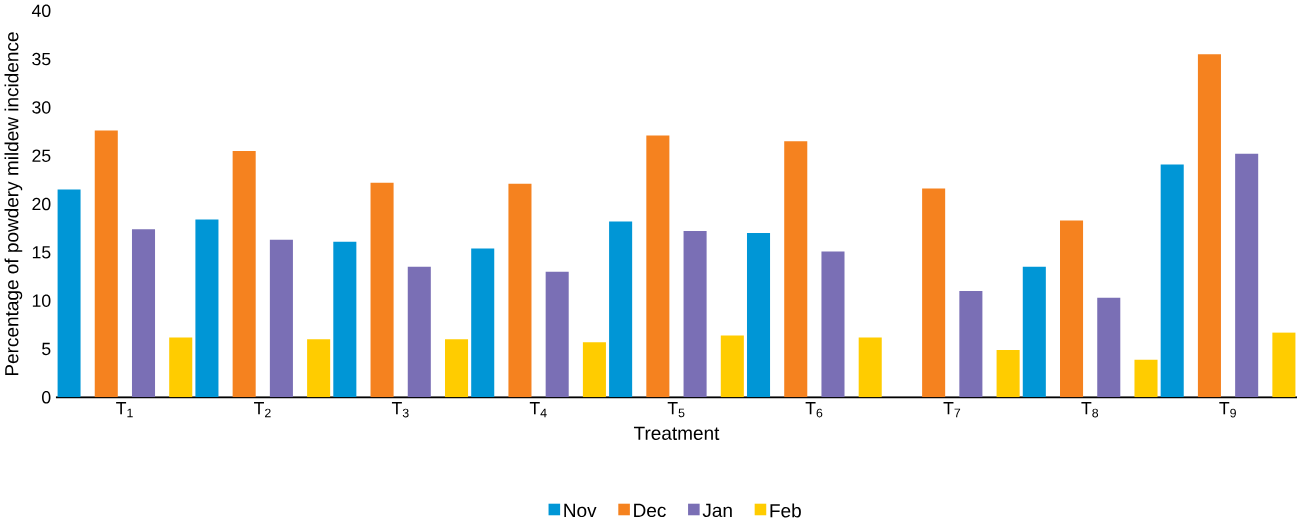 The width and height of the screenshot is (1298, 525). Describe the element at coordinates (1090, 410) in the screenshot. I see `x-tick-label: T$_{8}$` at that location.